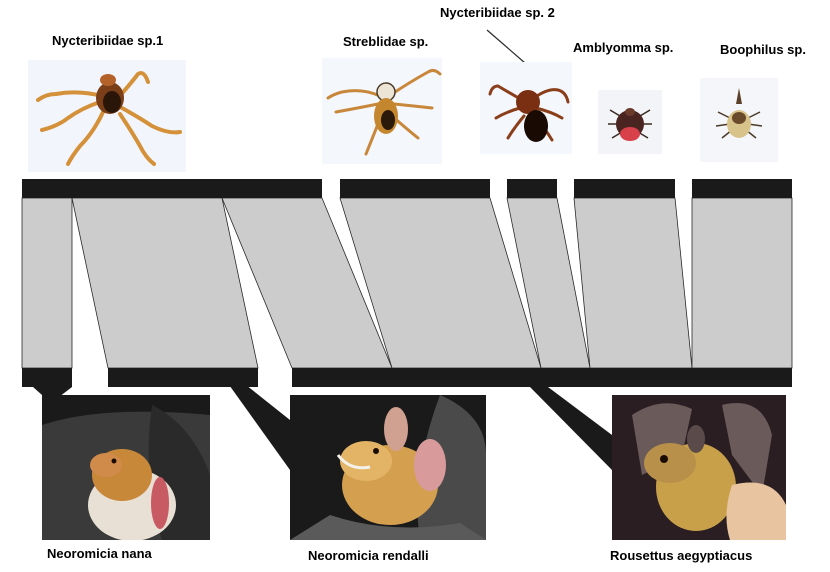  What do you see at coordinates (624, 188) in the screenshot?
I see `parasite-bar-amblyomma` at bounding box center [624, 188].